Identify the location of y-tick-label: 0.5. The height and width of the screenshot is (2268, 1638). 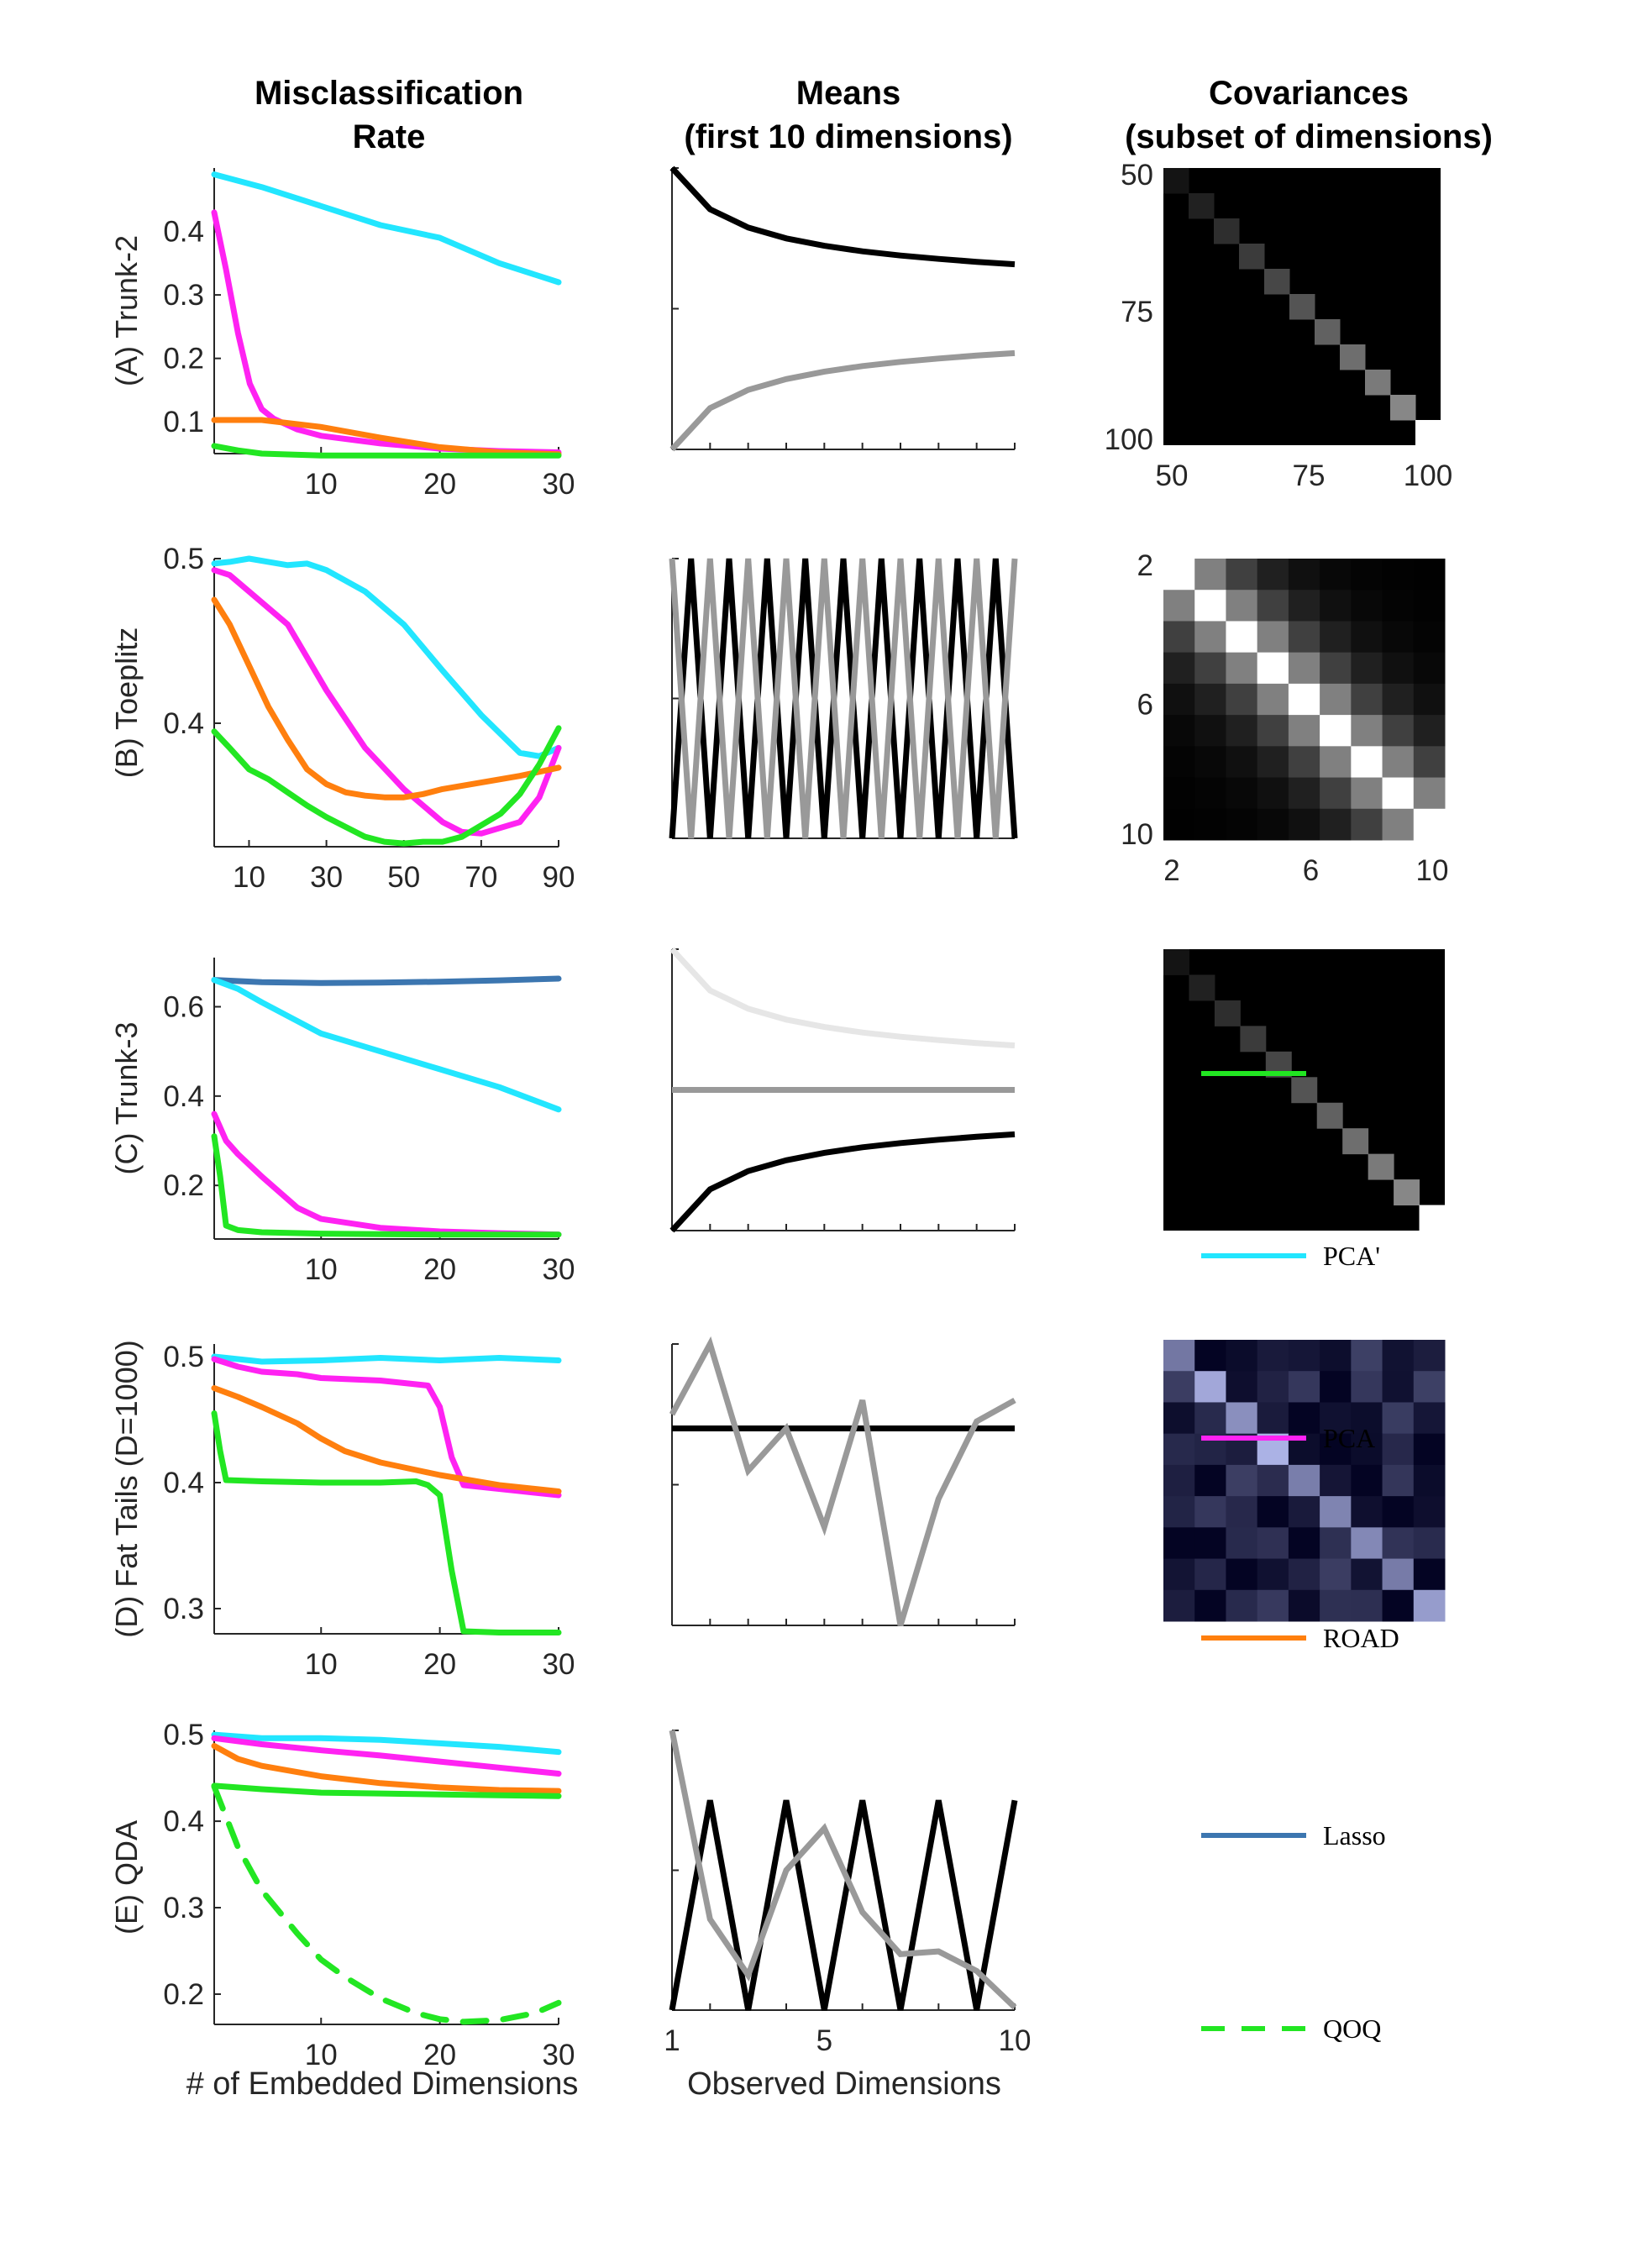
(183, 1357).